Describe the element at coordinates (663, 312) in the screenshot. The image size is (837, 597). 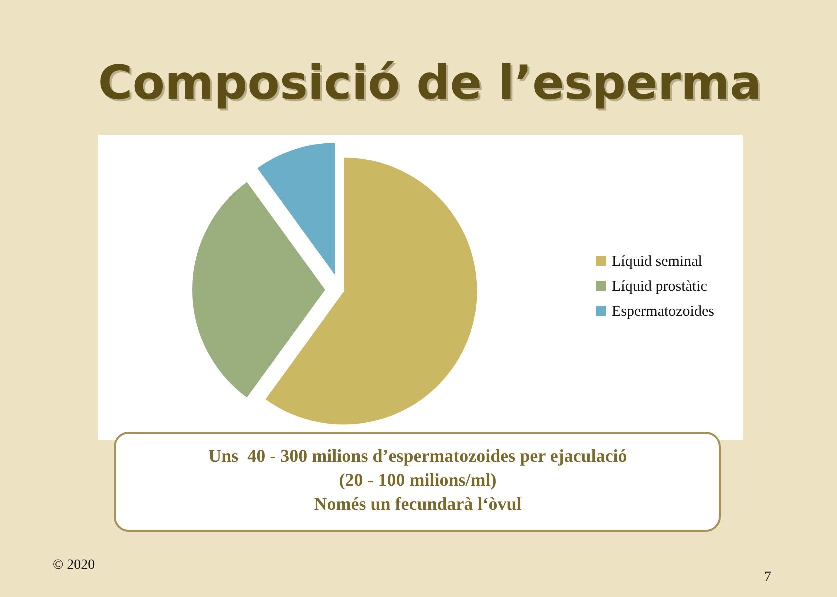
I see `legend-label: Espermatozoides` at that location.